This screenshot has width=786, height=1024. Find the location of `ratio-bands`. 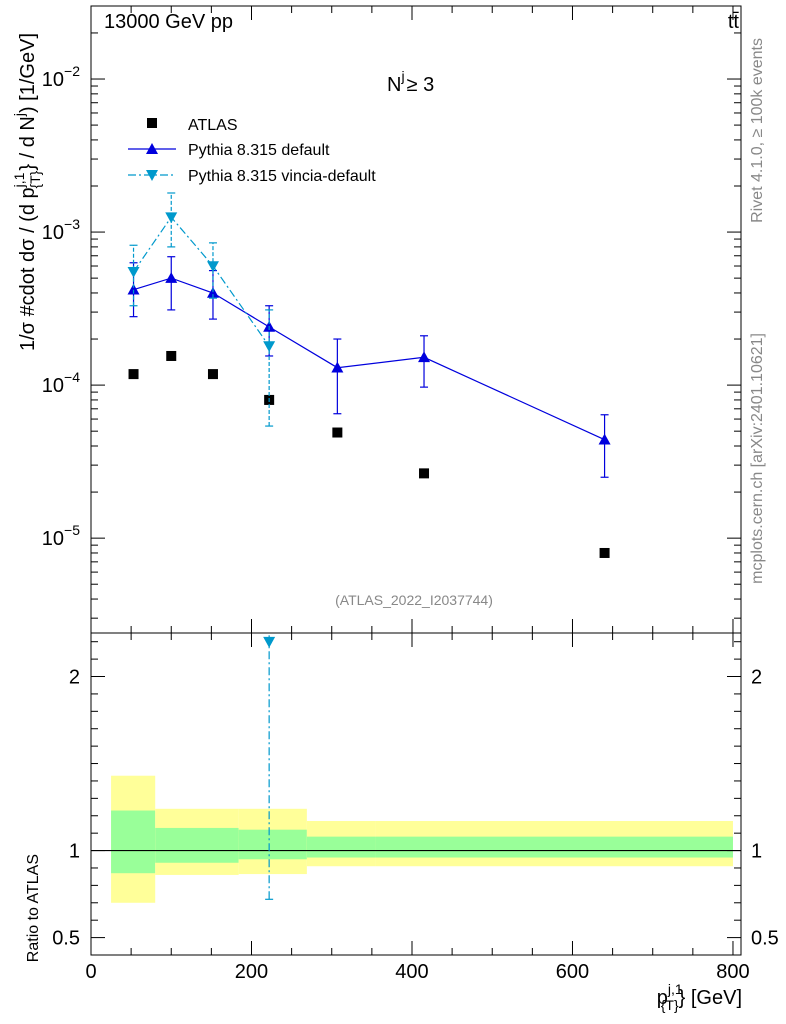

ratio-bands is located at coordinates (416, 839).